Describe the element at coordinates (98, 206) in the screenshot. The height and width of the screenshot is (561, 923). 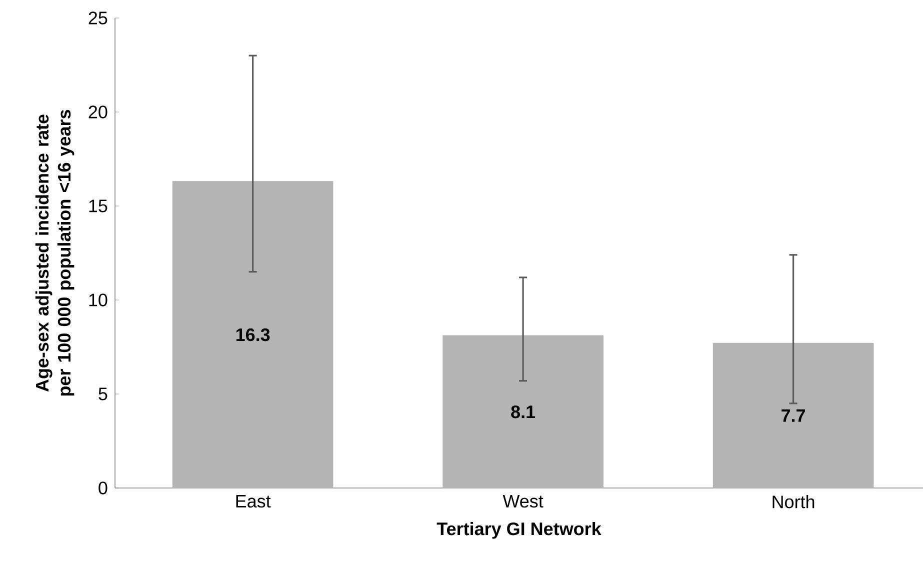
I see `y-tick-label: 15` at that location.